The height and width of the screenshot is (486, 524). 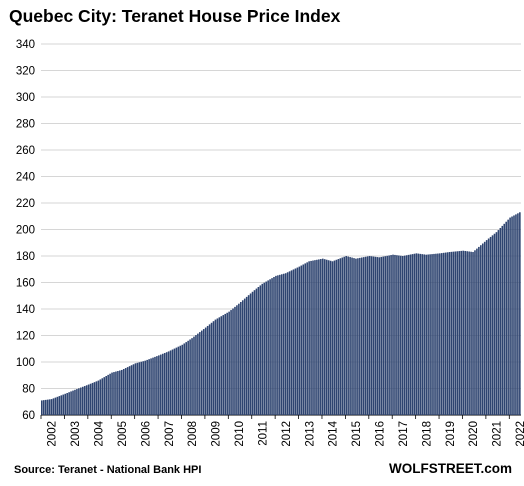 I want to click on y-tick-label: 100, so click(x=25, y=363).